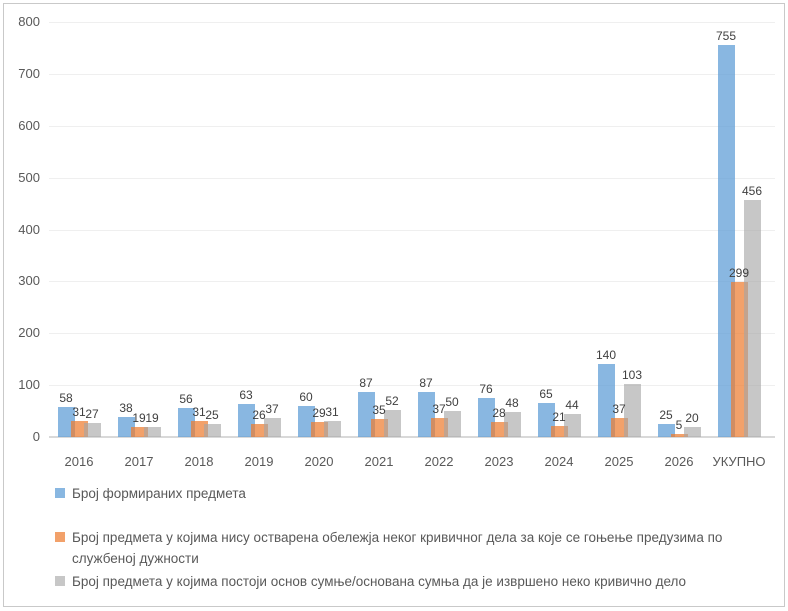  I want to click on bar-value-label: 60, so click(306, 396).